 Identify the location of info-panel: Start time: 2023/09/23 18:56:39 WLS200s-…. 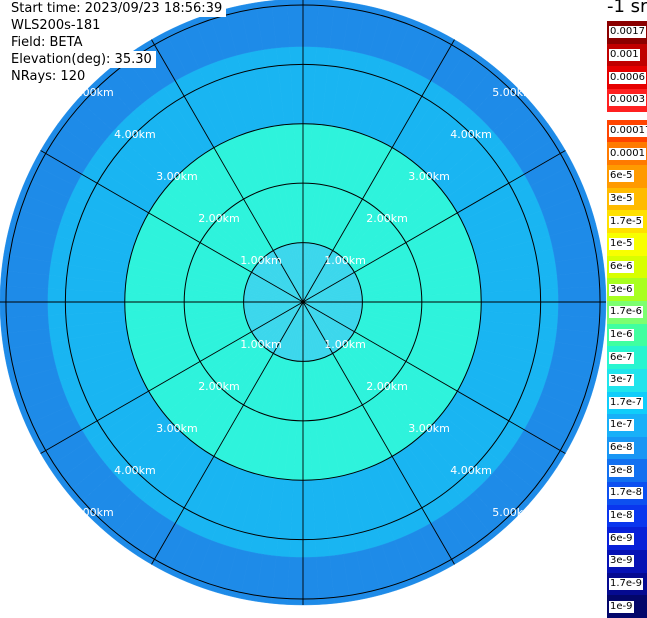
(113, 42).